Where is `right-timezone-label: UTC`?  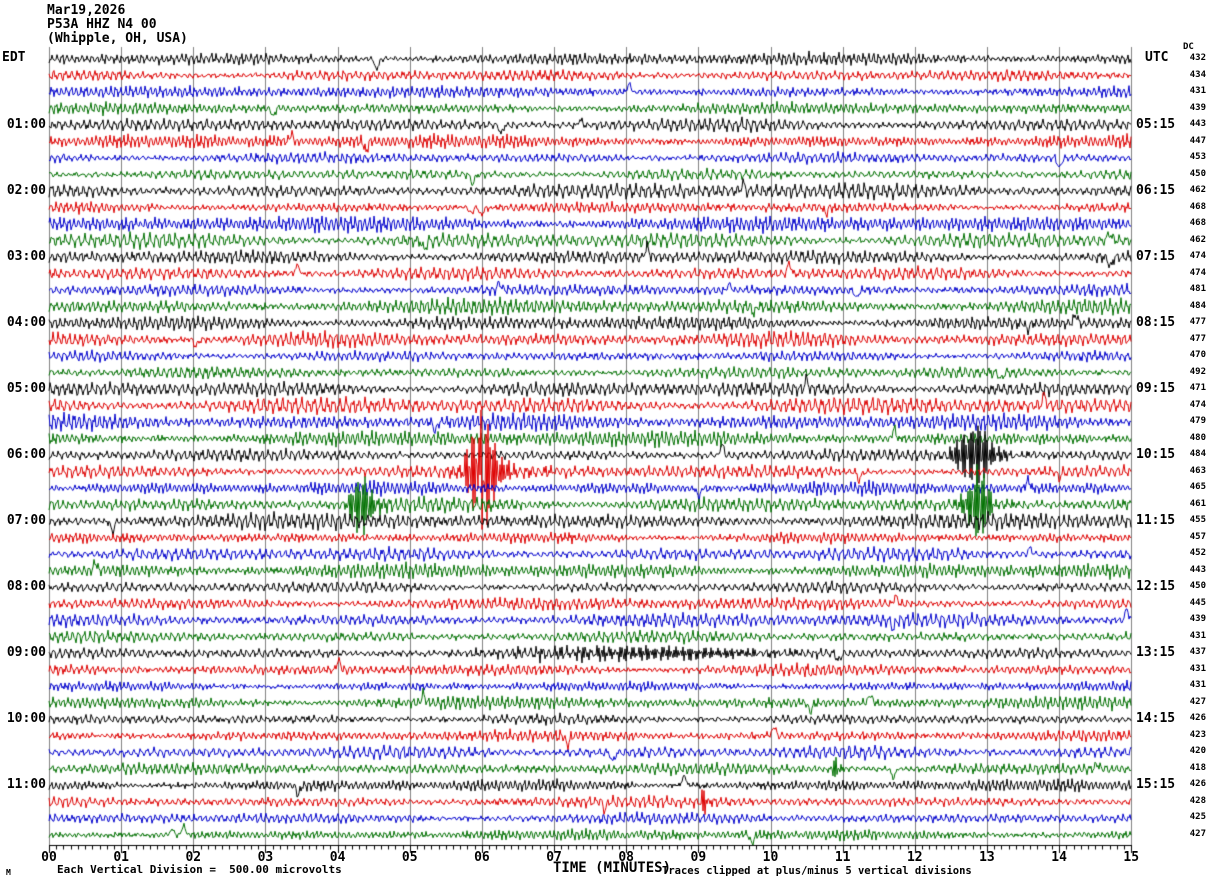
right-timezone-label: UTC is located at coordinates (1157, 57).